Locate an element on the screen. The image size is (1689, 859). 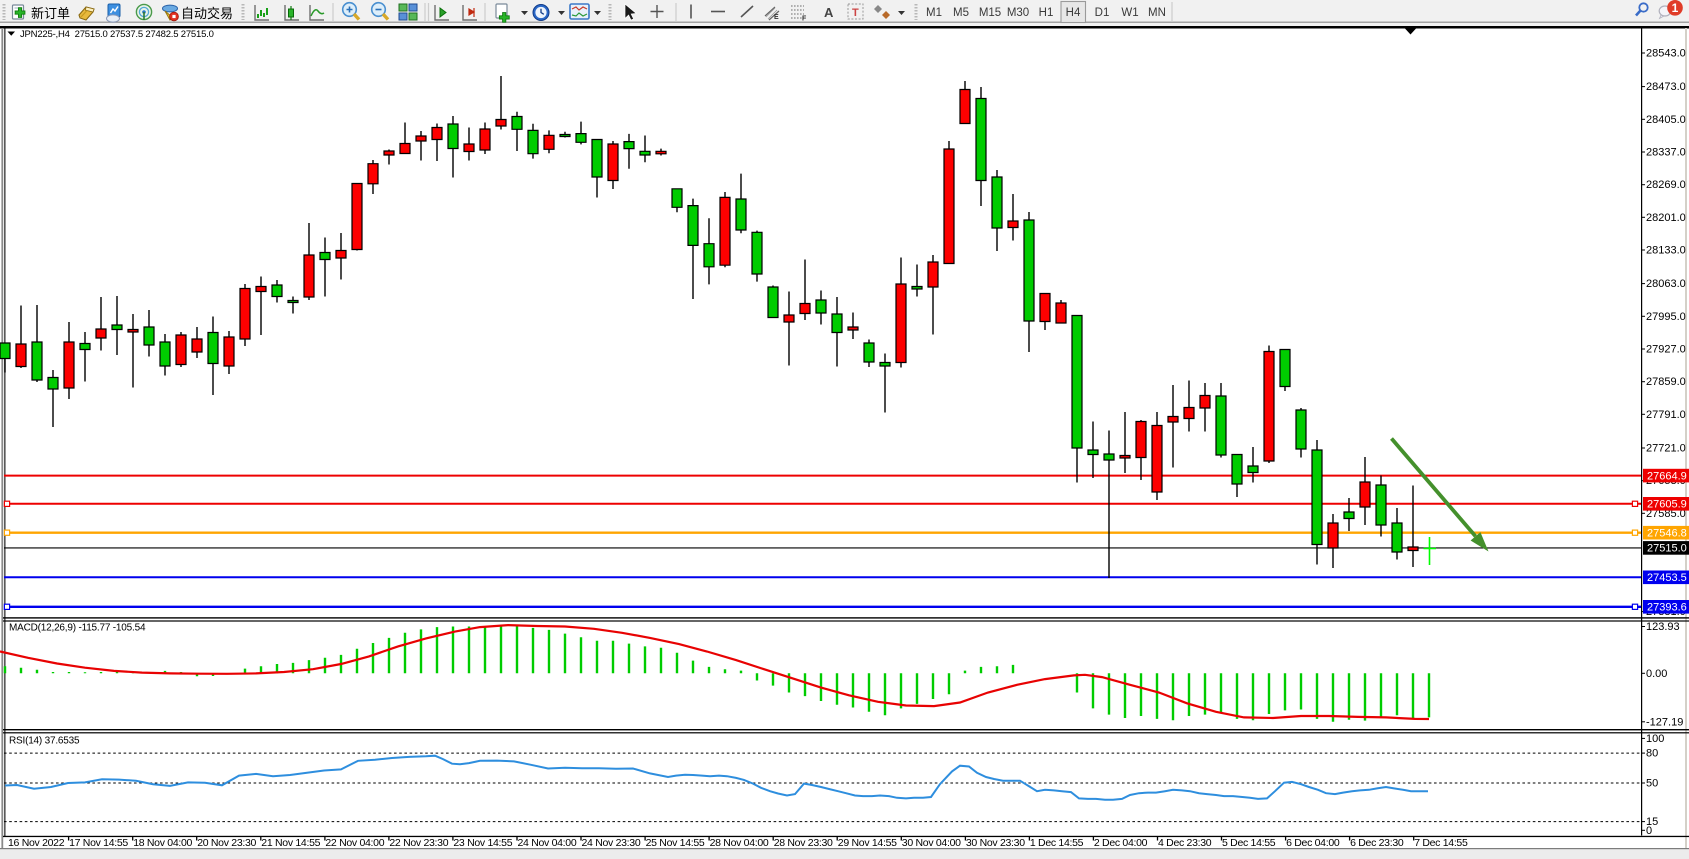
svg-text: 16 Nov 2022 is located at coordinates (36, 843).